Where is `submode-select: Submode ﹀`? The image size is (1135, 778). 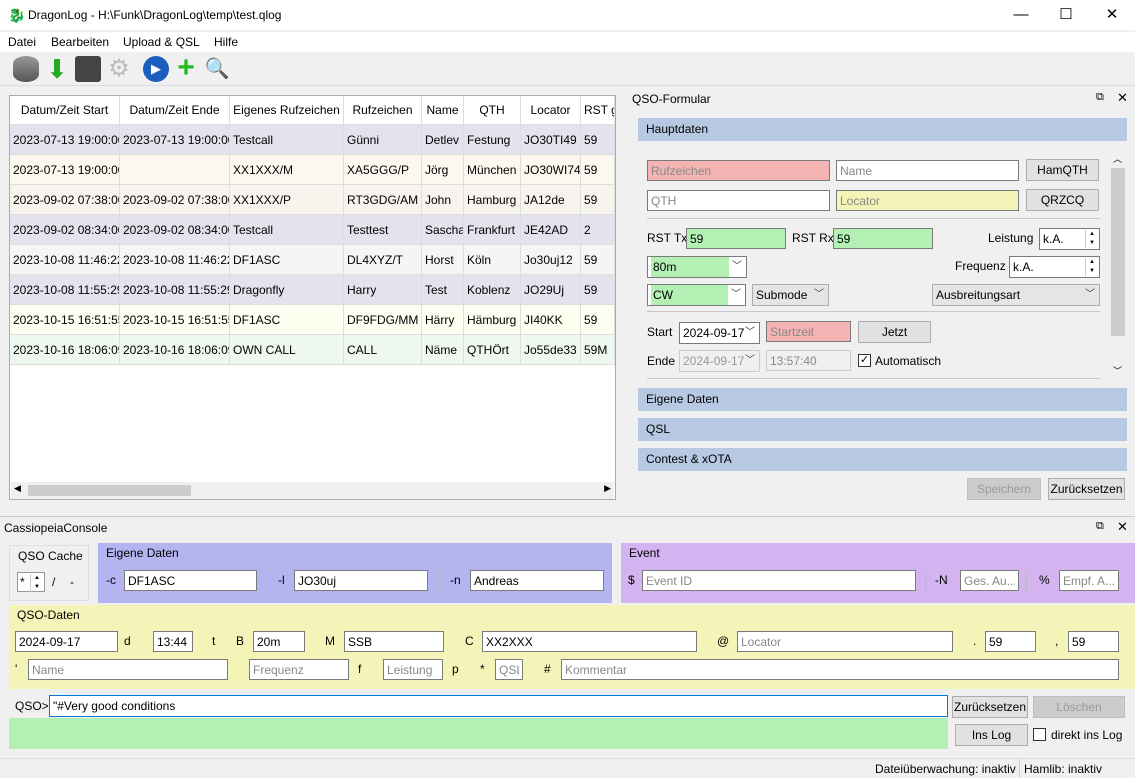 submode-select: Submode ﹀ is located at coordinates (790, 295).